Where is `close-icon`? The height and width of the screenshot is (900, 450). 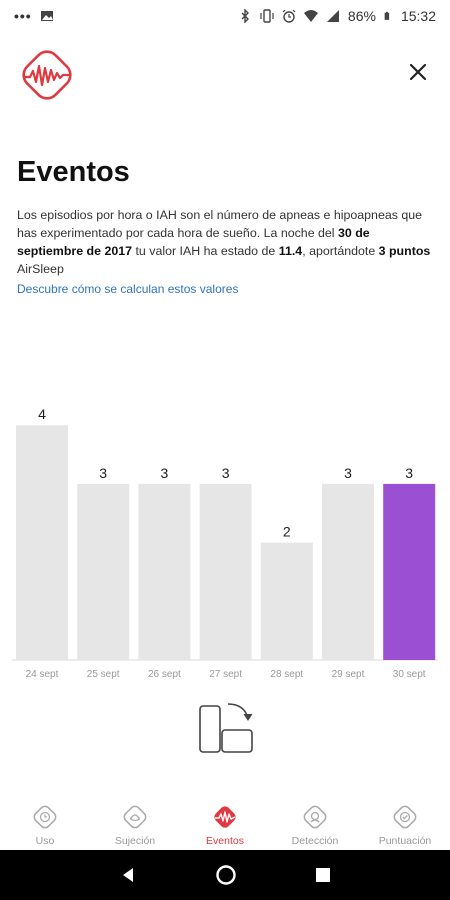
close-icon is located at coordinates (418, 72).